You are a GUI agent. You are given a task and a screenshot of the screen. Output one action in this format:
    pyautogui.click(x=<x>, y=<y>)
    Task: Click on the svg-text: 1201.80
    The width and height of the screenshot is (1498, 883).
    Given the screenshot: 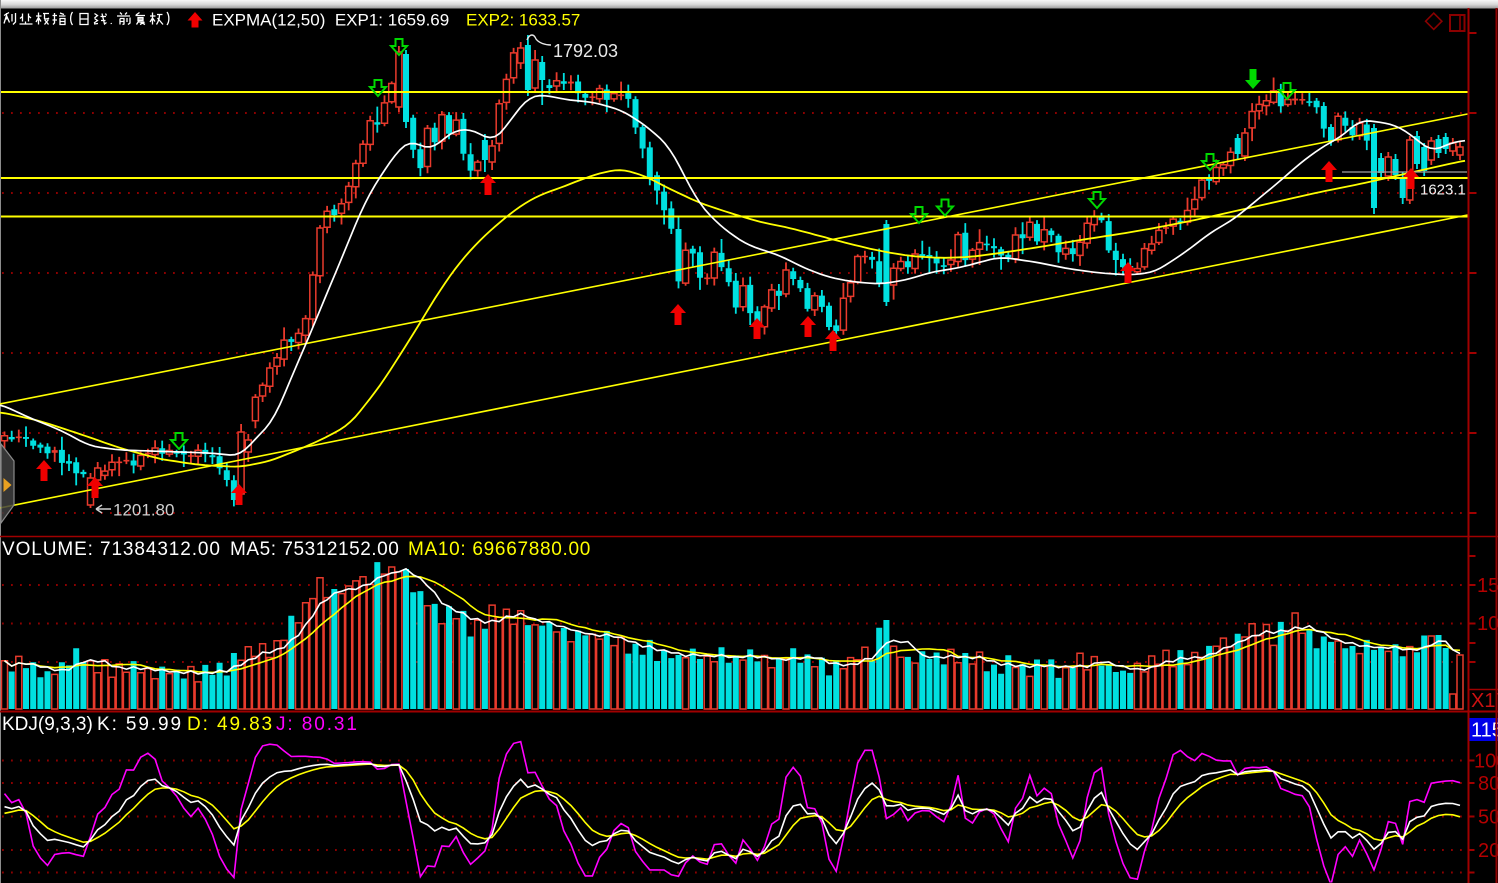 What is the action you would take?
    pyautogui.click(x=143, y=510)
    